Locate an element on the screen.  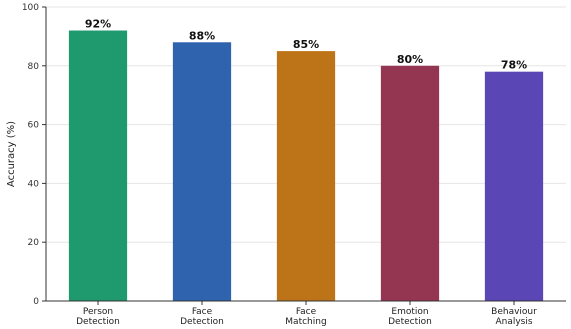
data-labels-group: 92% 88% 85% 80% 78% is located at coordinates (306, 45).